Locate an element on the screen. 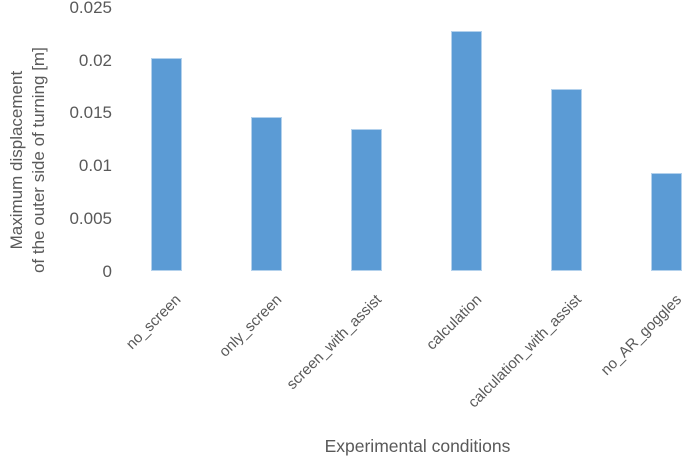 Image resolution: width=685 pixels, height=465 pixels. y-tick-label: 0.005 is located at coordinates (90, 218).